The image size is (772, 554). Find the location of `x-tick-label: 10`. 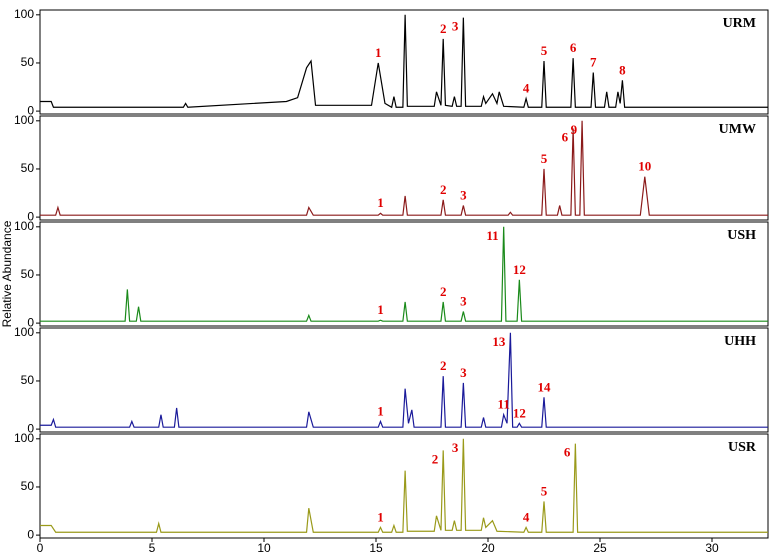

x-tick-label: 10 is located at coordinates (264, 547).